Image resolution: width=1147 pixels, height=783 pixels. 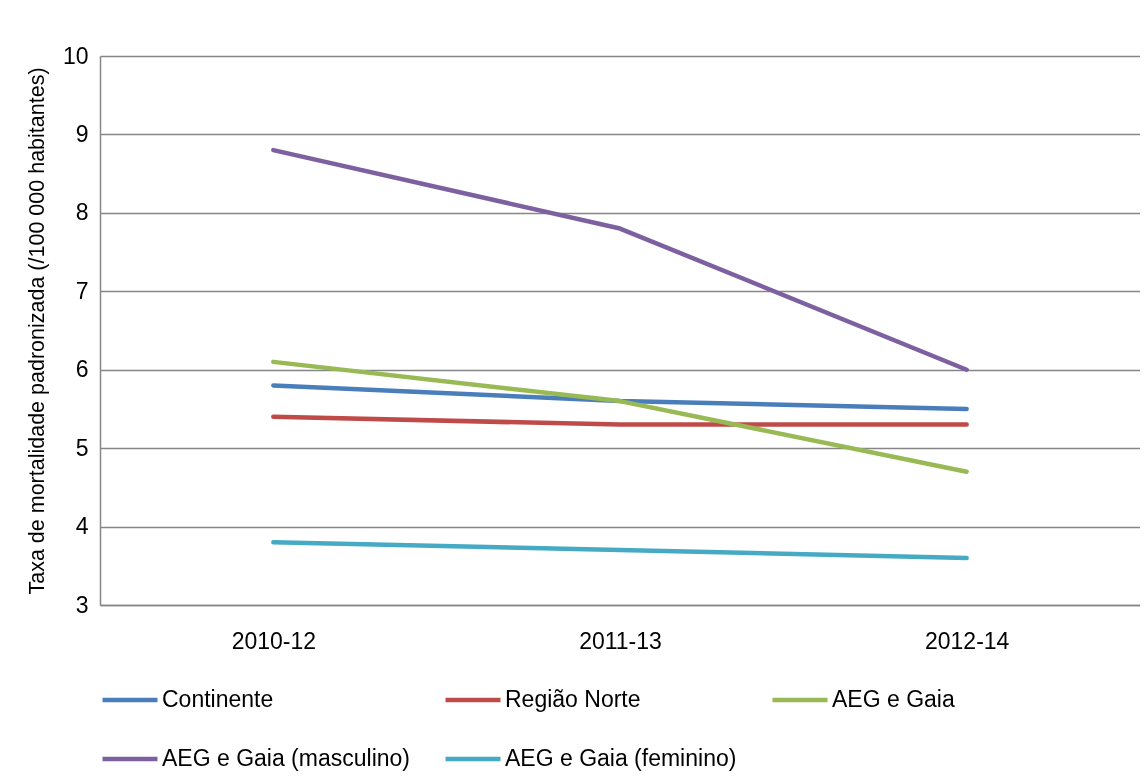 What do you see at coordinates (621, 758) in the screenshot?
I see `legend-label: AEG e Gaia (feminino)` at bounding box center [621, 758].